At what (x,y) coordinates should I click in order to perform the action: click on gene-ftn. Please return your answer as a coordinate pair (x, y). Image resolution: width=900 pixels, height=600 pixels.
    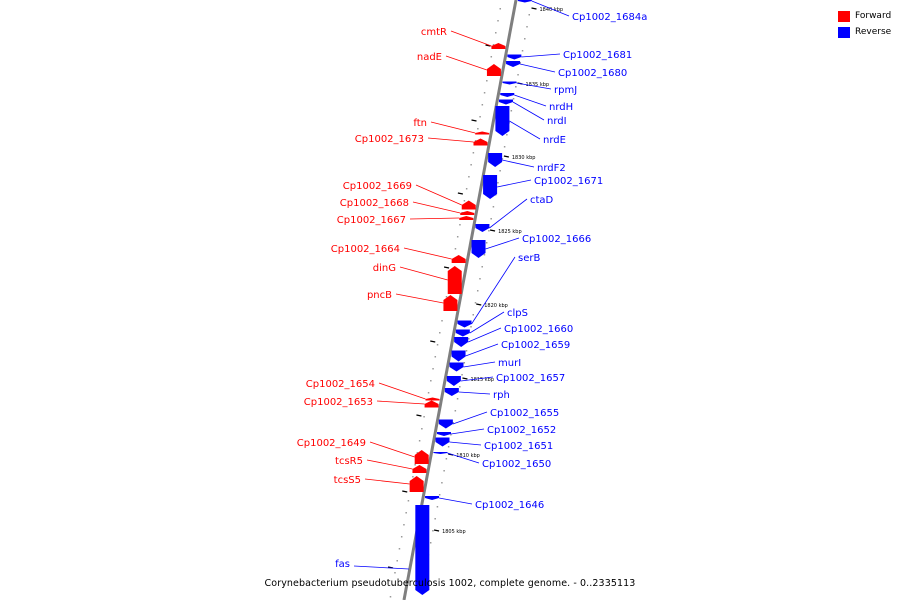
    Looking at the image, I should click on (482, 133).